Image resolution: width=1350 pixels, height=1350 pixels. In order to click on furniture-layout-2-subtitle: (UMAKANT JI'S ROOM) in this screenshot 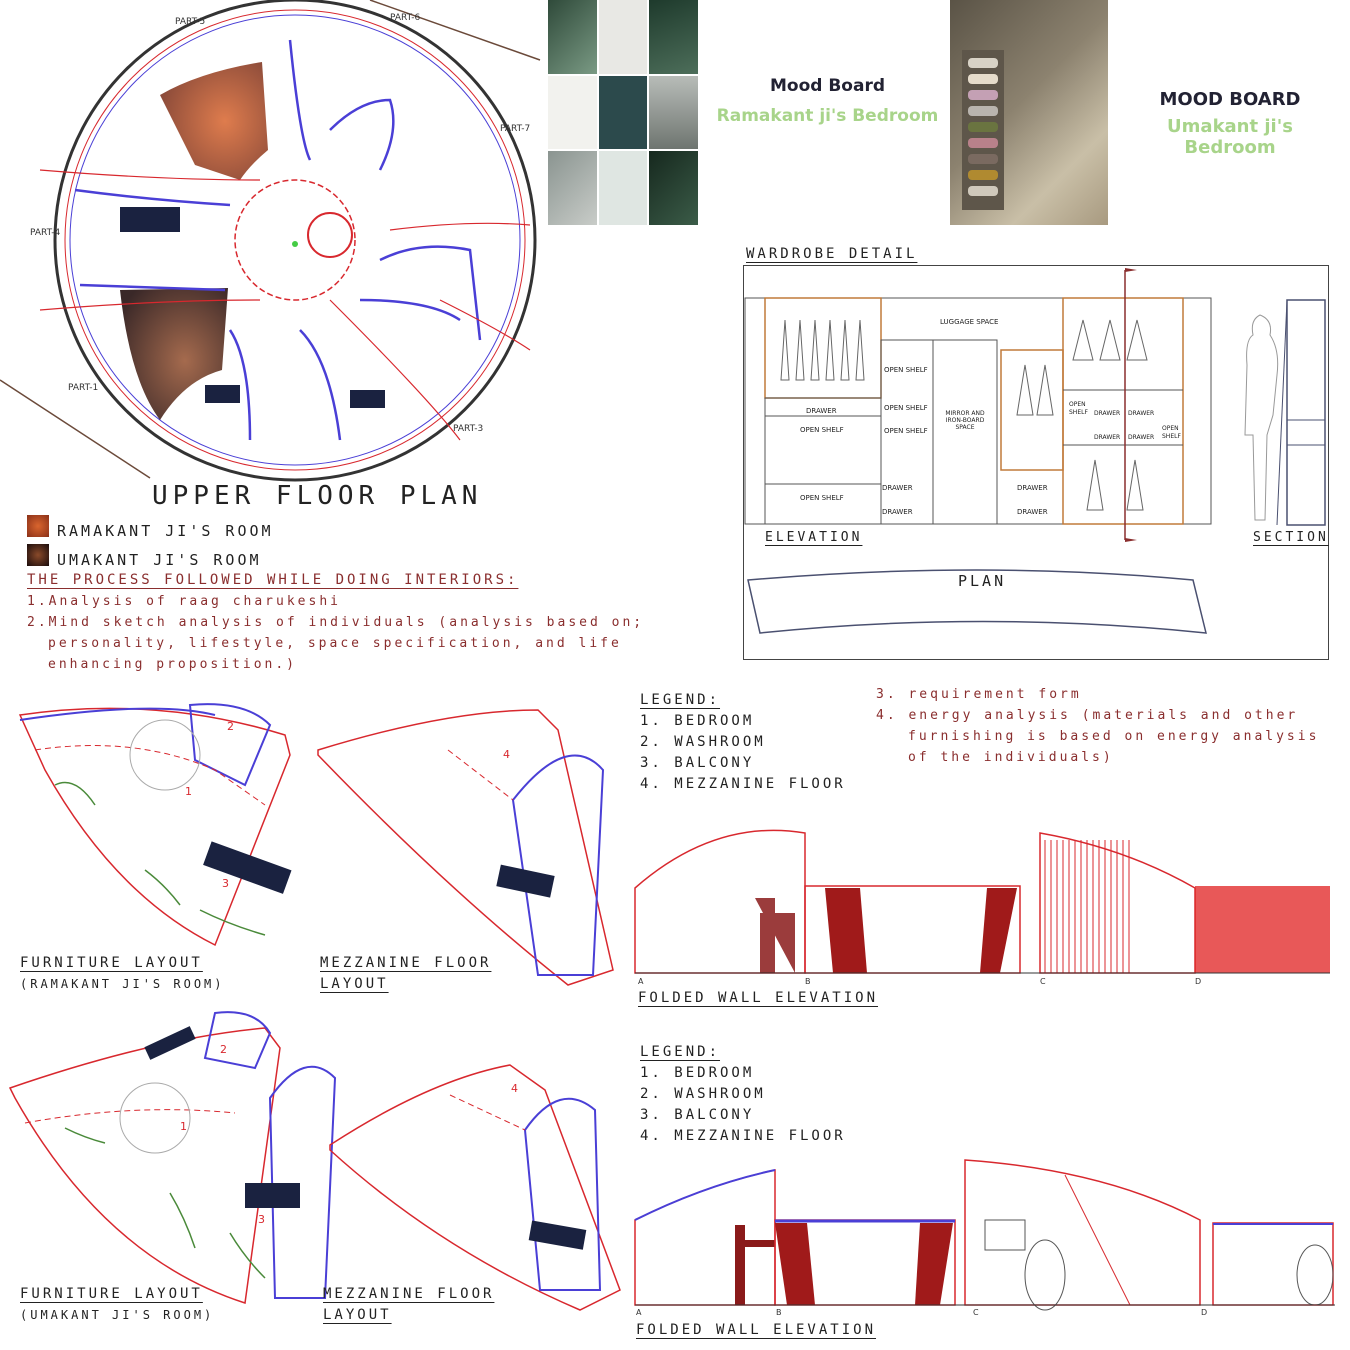, I will do `click(117, 1315)`.